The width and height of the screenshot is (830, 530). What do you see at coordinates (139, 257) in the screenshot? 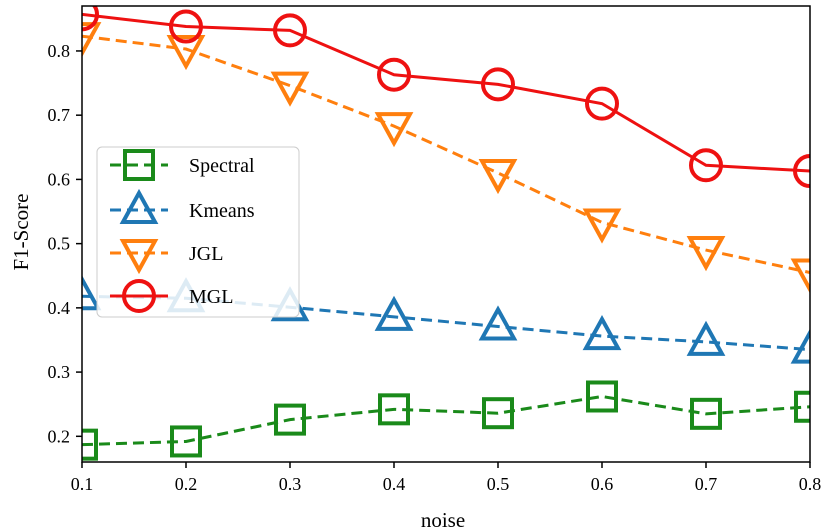
I see `legend-marker-jgl` at bounding box center [139, 257].